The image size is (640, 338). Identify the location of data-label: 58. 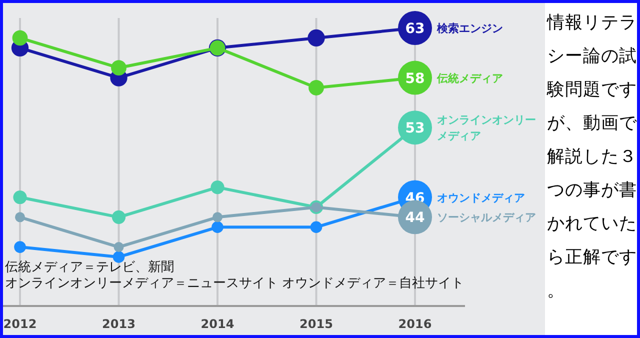
(415, 78).